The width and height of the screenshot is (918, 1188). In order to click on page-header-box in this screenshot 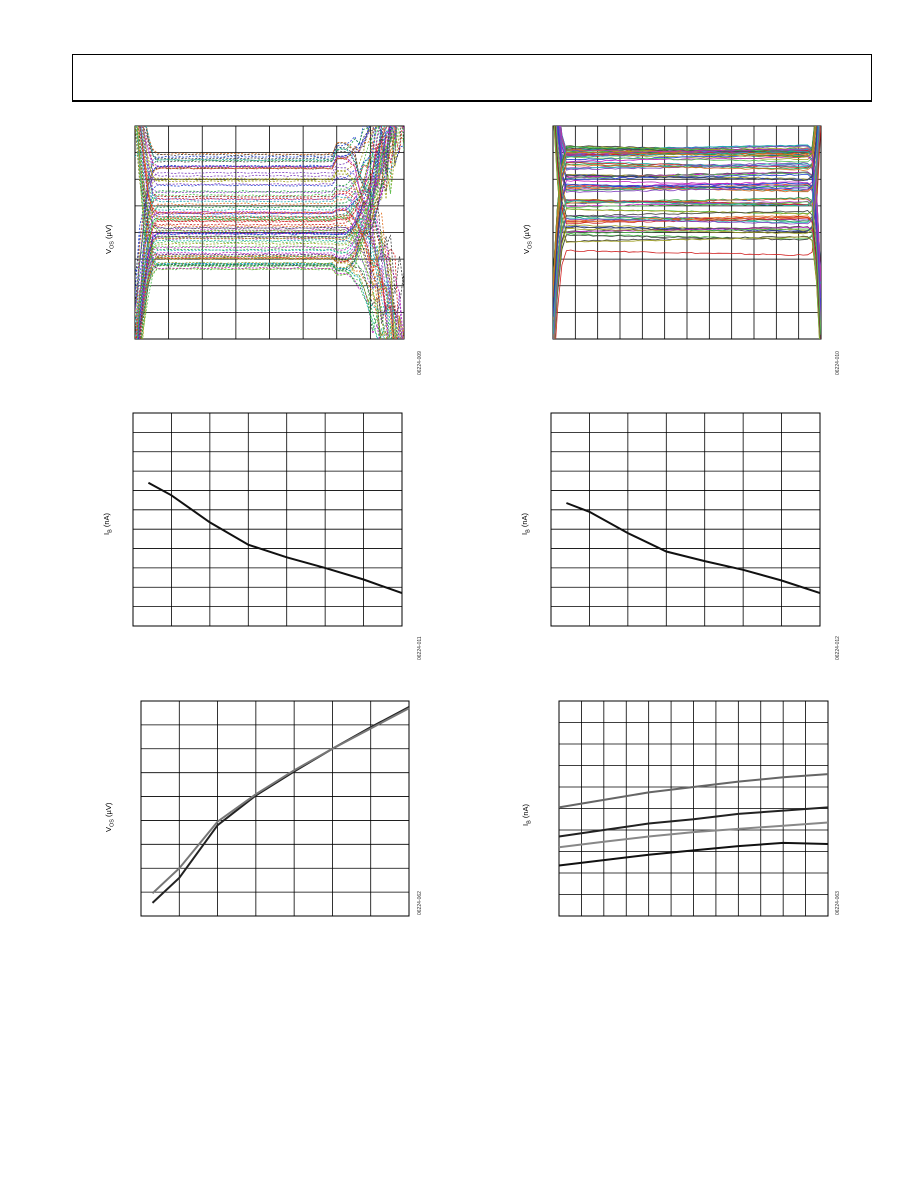, I will do `click(472, 78)`.